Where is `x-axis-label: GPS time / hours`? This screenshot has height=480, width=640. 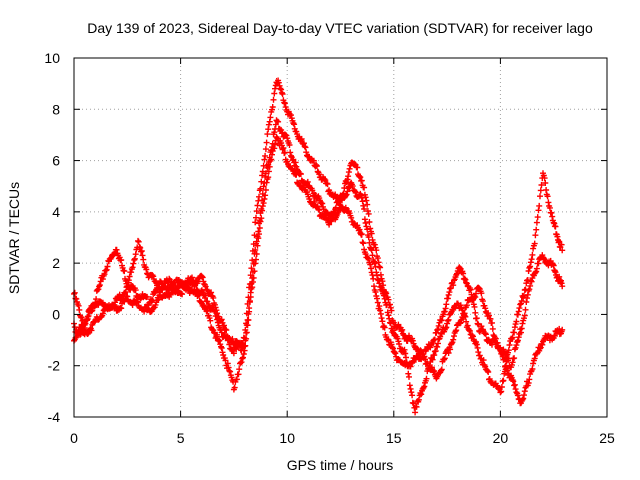
x-axis-label: GPS time / hours is located at coordinates (340, 465).